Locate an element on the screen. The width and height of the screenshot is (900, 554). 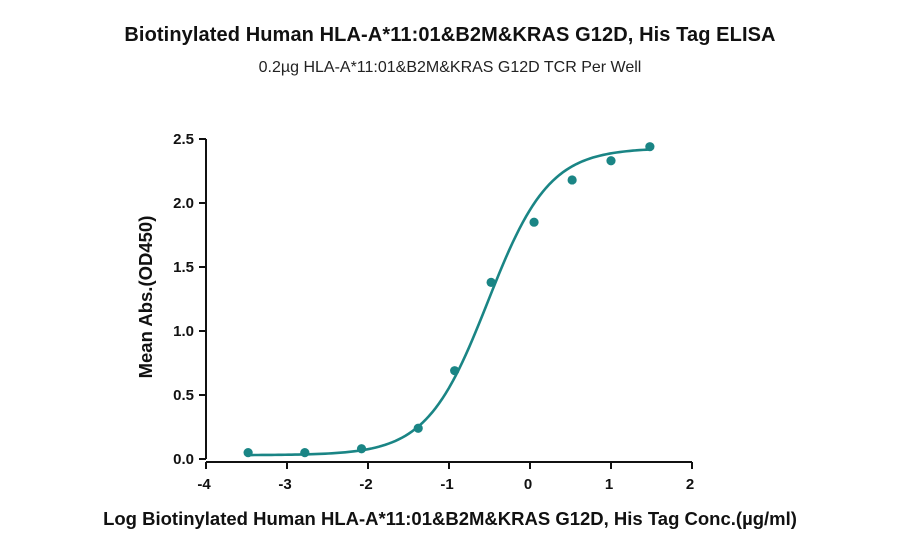
x-tick-label: 1 is located at coordinates (609, 484).